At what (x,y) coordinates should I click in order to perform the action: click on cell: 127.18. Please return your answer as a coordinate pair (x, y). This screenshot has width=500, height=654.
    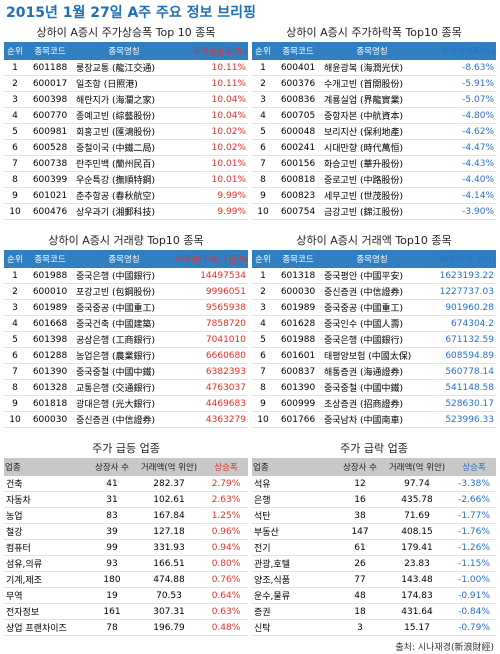
    Looking at the image, I should click on (169, 531).